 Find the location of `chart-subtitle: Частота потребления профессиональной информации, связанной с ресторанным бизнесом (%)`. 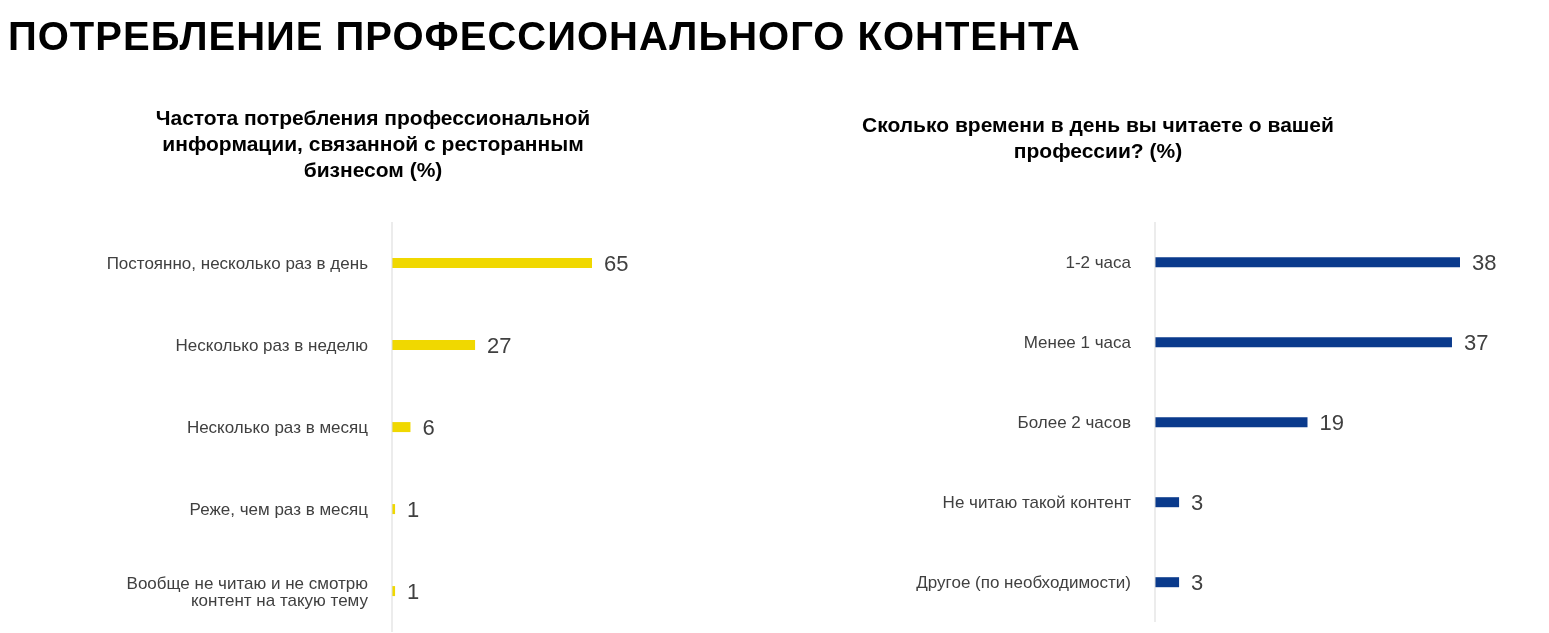

chart-subtitle: Частота потребления профессиональной информации, связанной с ресторанным бизнесом (%) is located at coordinates (373, 144).